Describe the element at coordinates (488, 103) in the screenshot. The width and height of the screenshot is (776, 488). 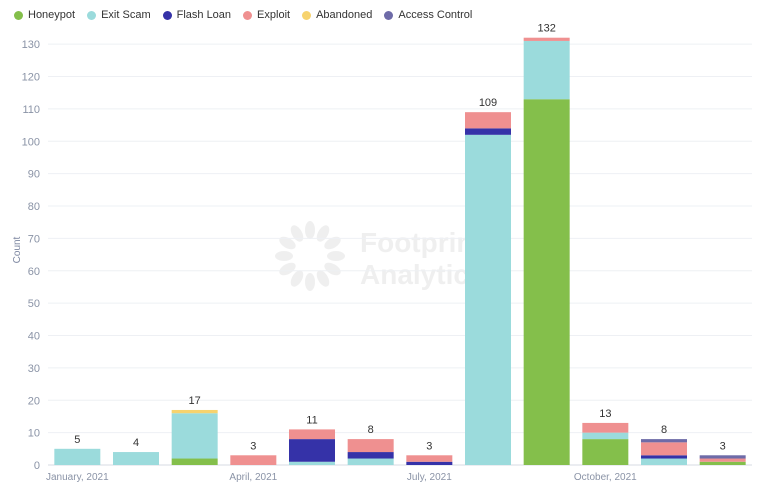
I see `bar-total-label: 109` at that location.